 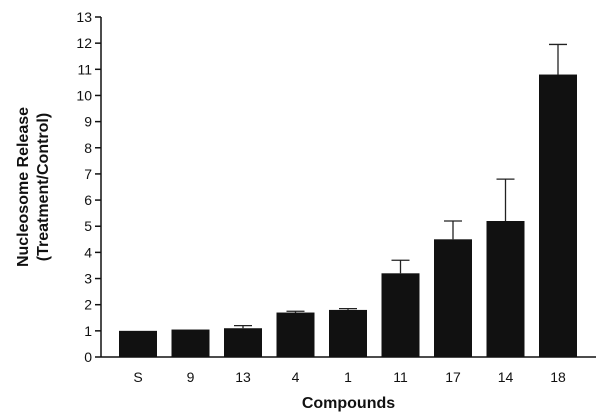 What do you see at coordinates (84, 43) in the screenshot?
I see `y-tick-label: 12` at bounding box center [84, 43].